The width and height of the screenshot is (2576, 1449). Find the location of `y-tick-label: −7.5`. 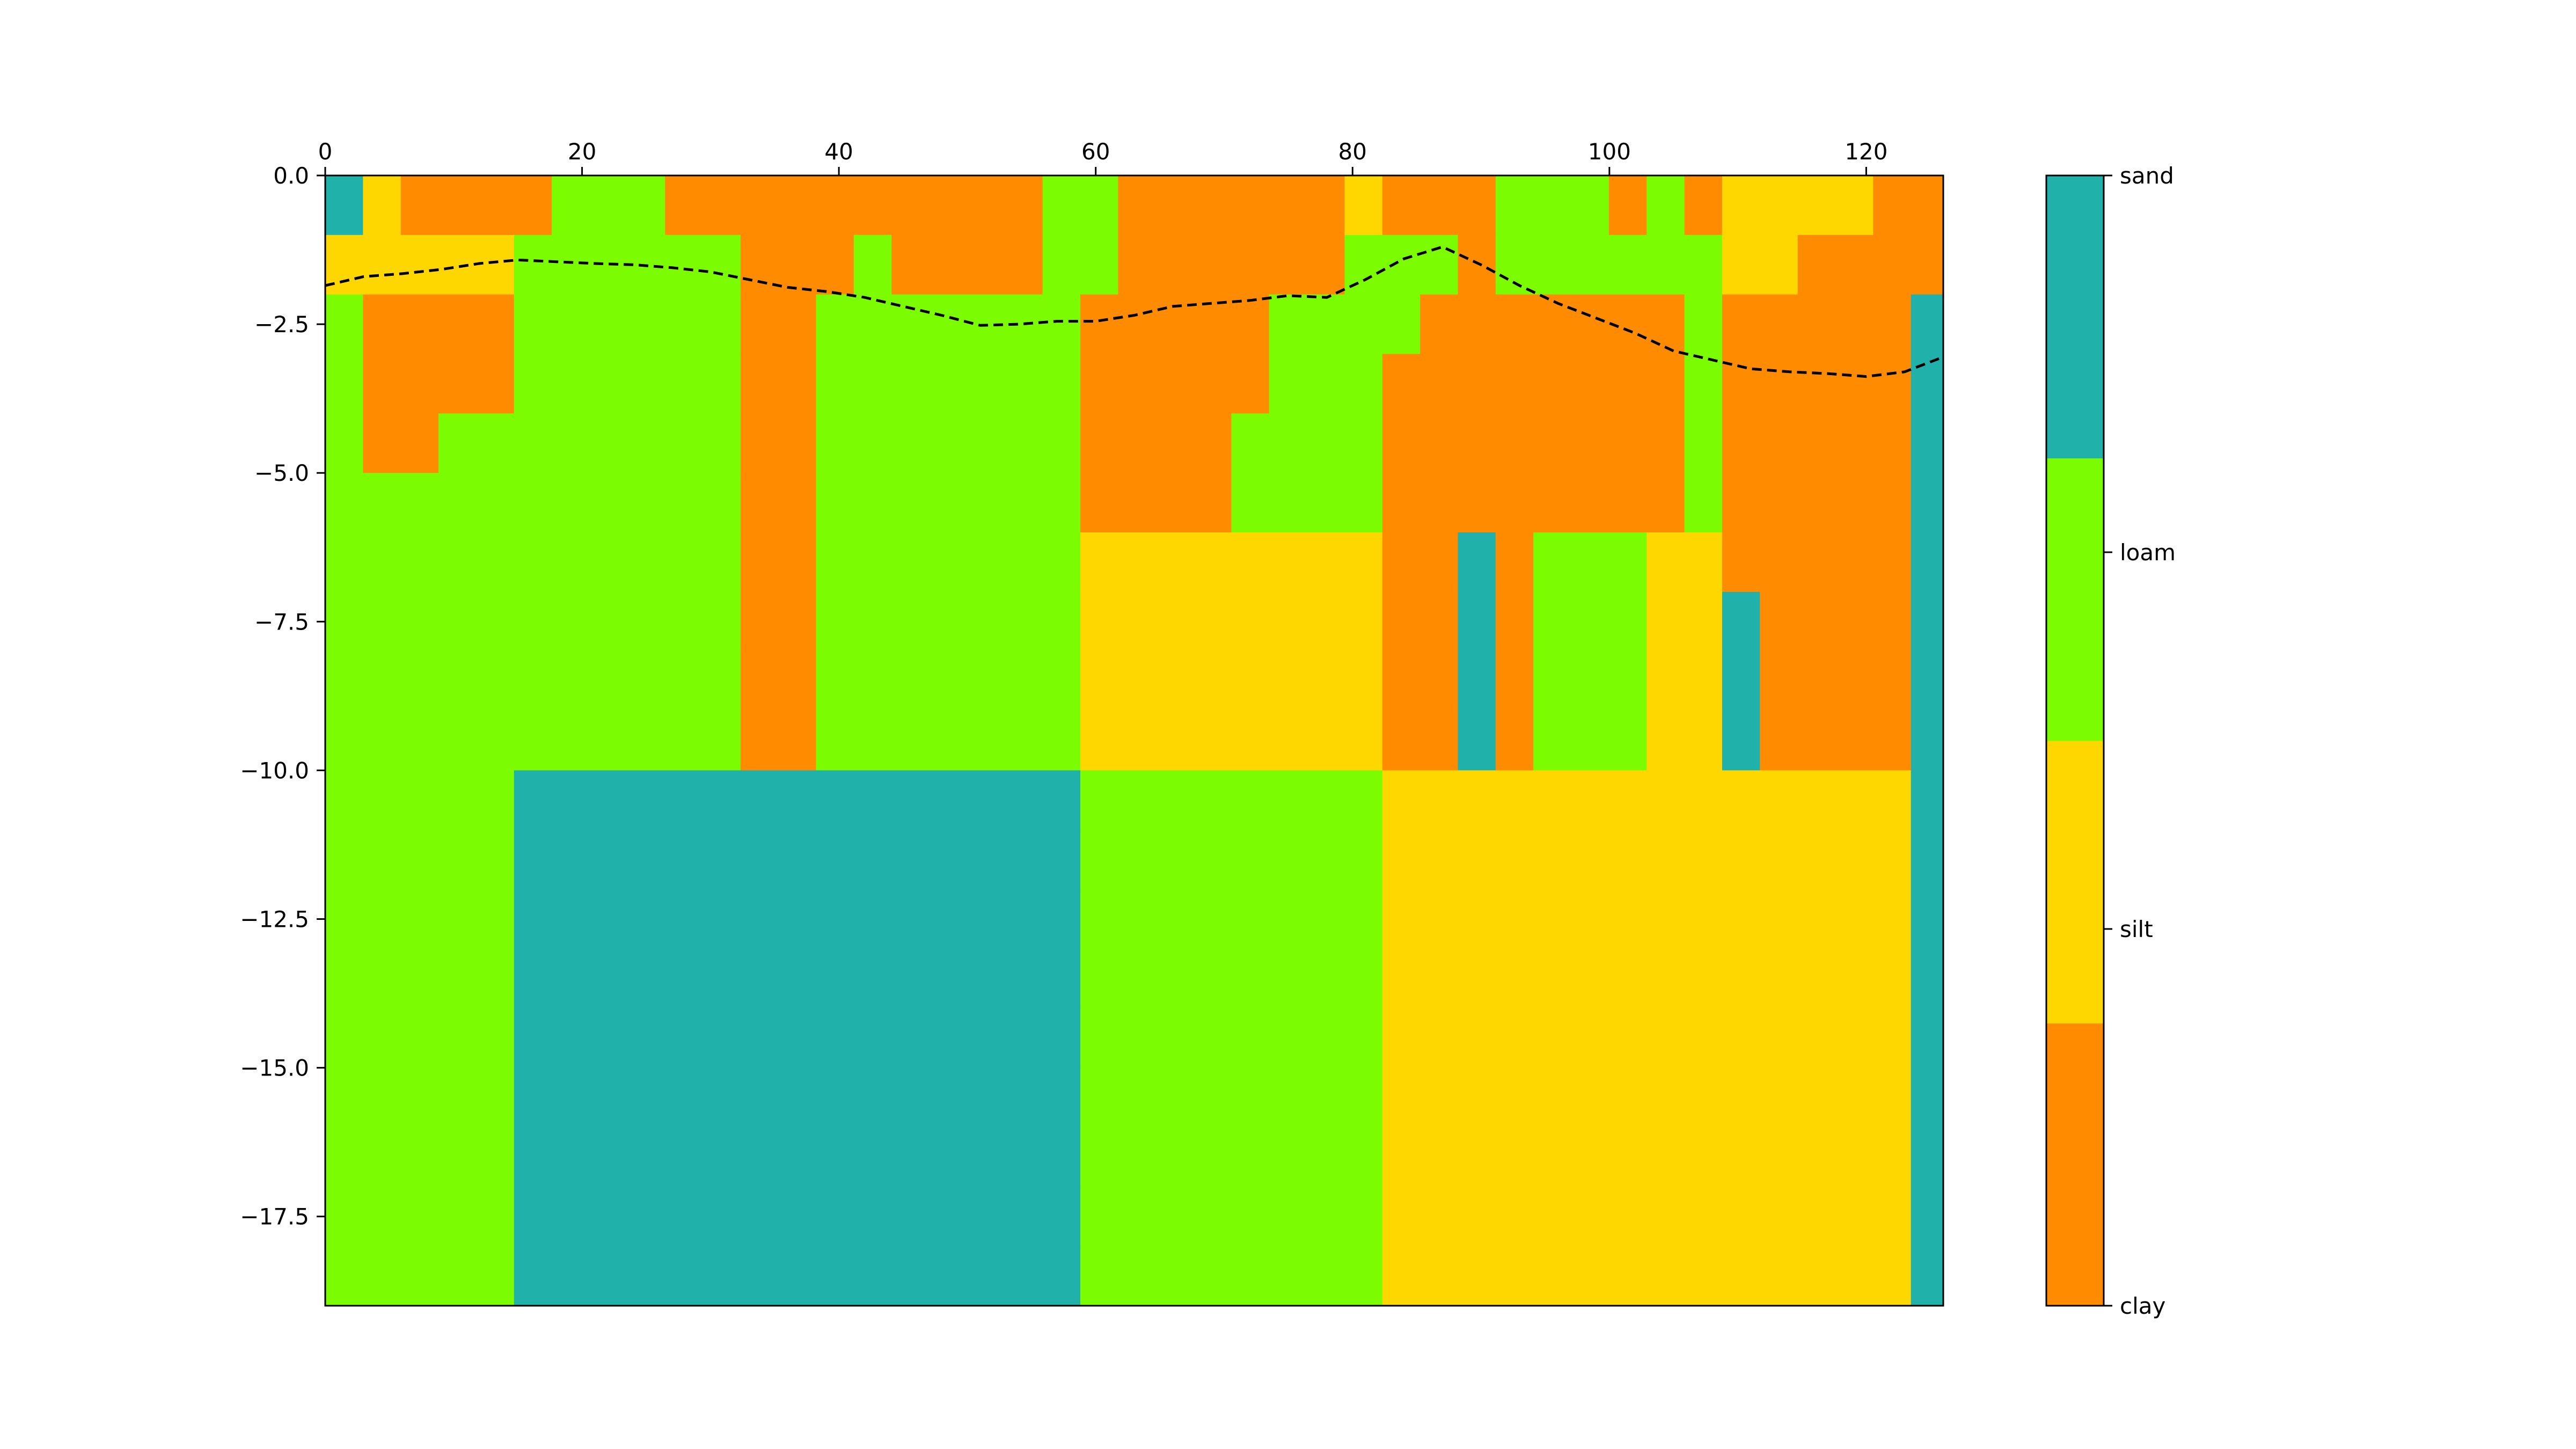

y-tick-label: −7.5 is located at coordinates (281, 622).